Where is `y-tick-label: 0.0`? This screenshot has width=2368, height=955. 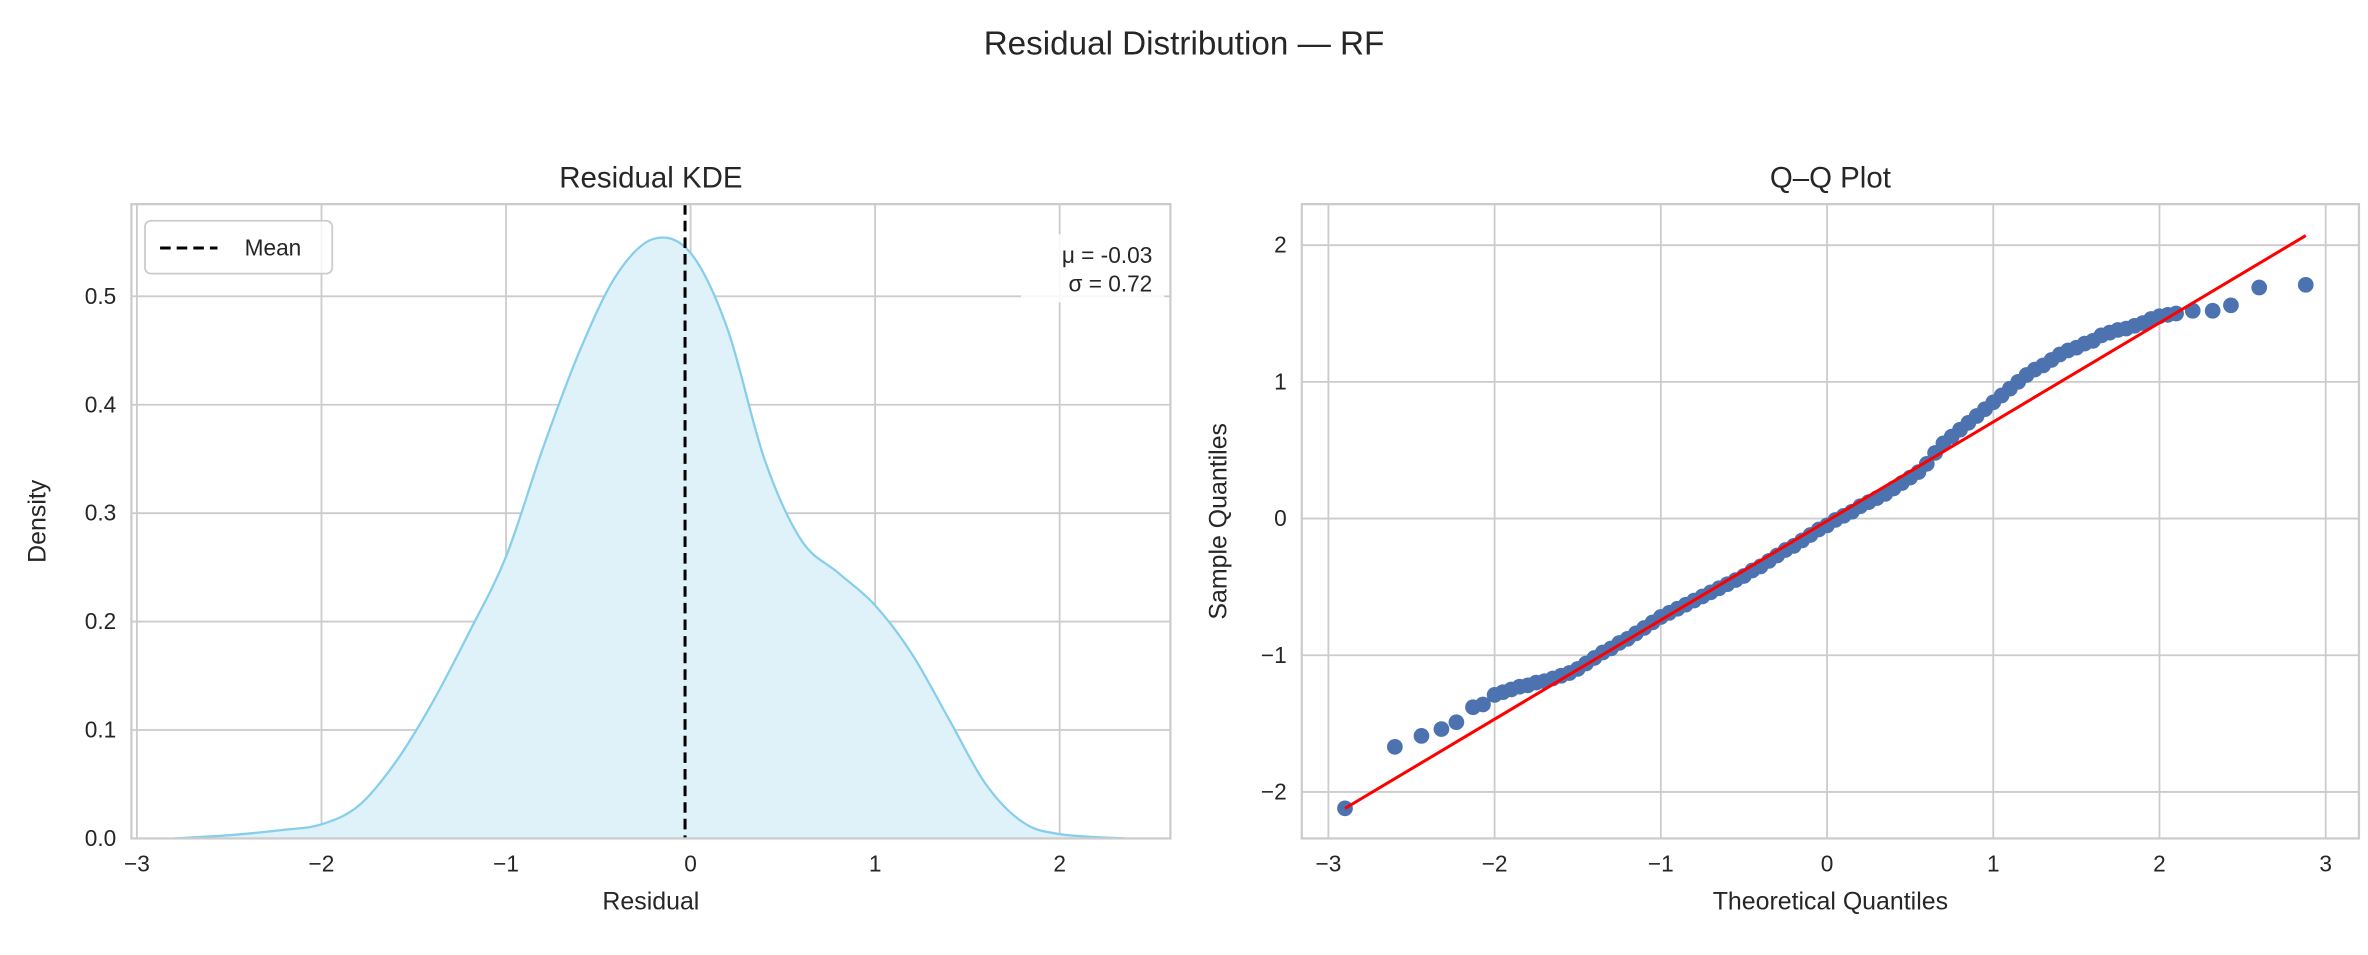
y-tick-label: 0.0 is located at coordinates (100, 838).